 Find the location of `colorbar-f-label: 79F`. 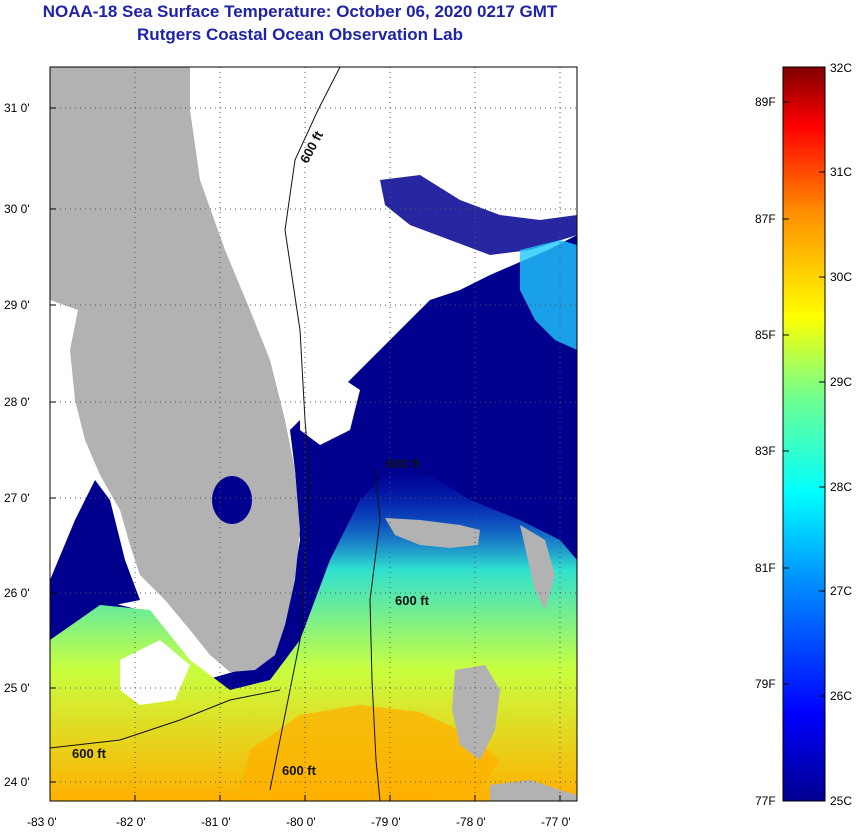

colorbar-f-label: 79F is located at coordinates (765, 684).